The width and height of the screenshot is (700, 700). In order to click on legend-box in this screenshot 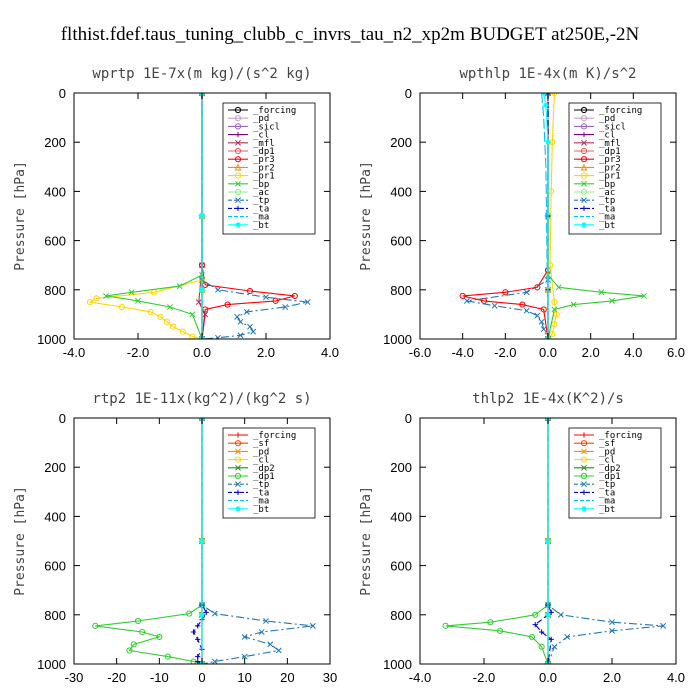, I will do `click(269, 168)`.